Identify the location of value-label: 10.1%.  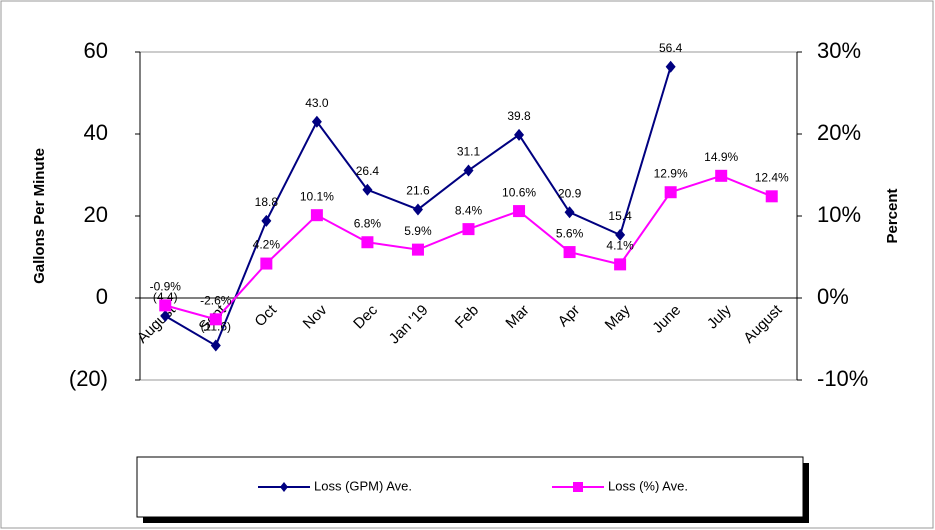
(317, 196).